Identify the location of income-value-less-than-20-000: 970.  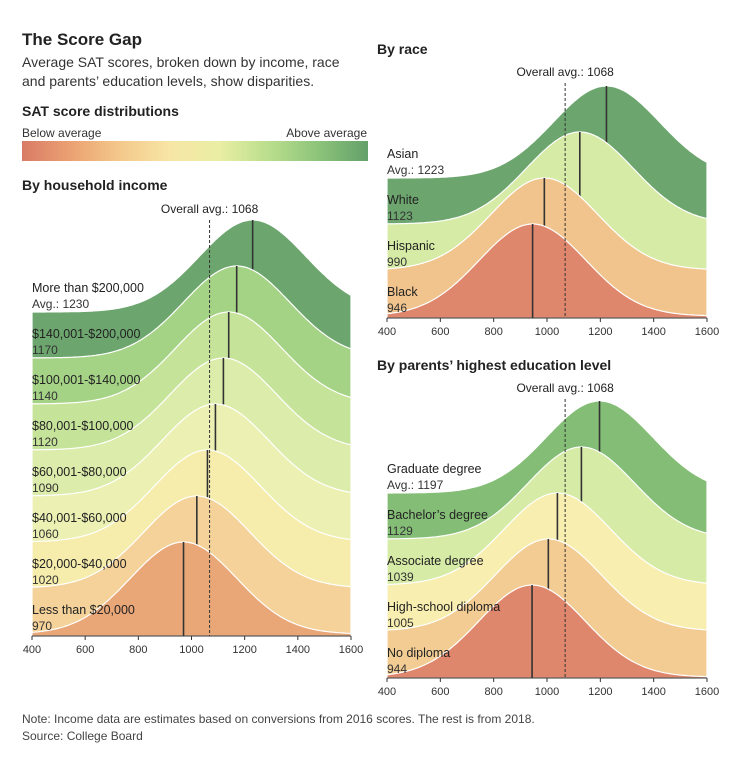
(42, 626).